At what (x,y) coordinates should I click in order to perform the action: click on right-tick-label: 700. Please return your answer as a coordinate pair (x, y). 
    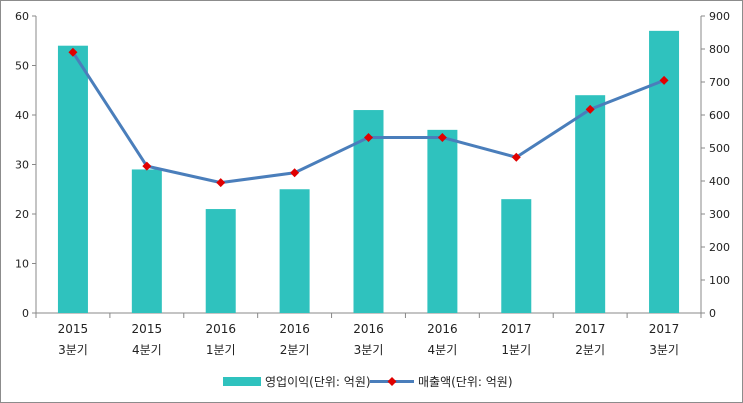
    Looking at the image, I should click on (719, 82).